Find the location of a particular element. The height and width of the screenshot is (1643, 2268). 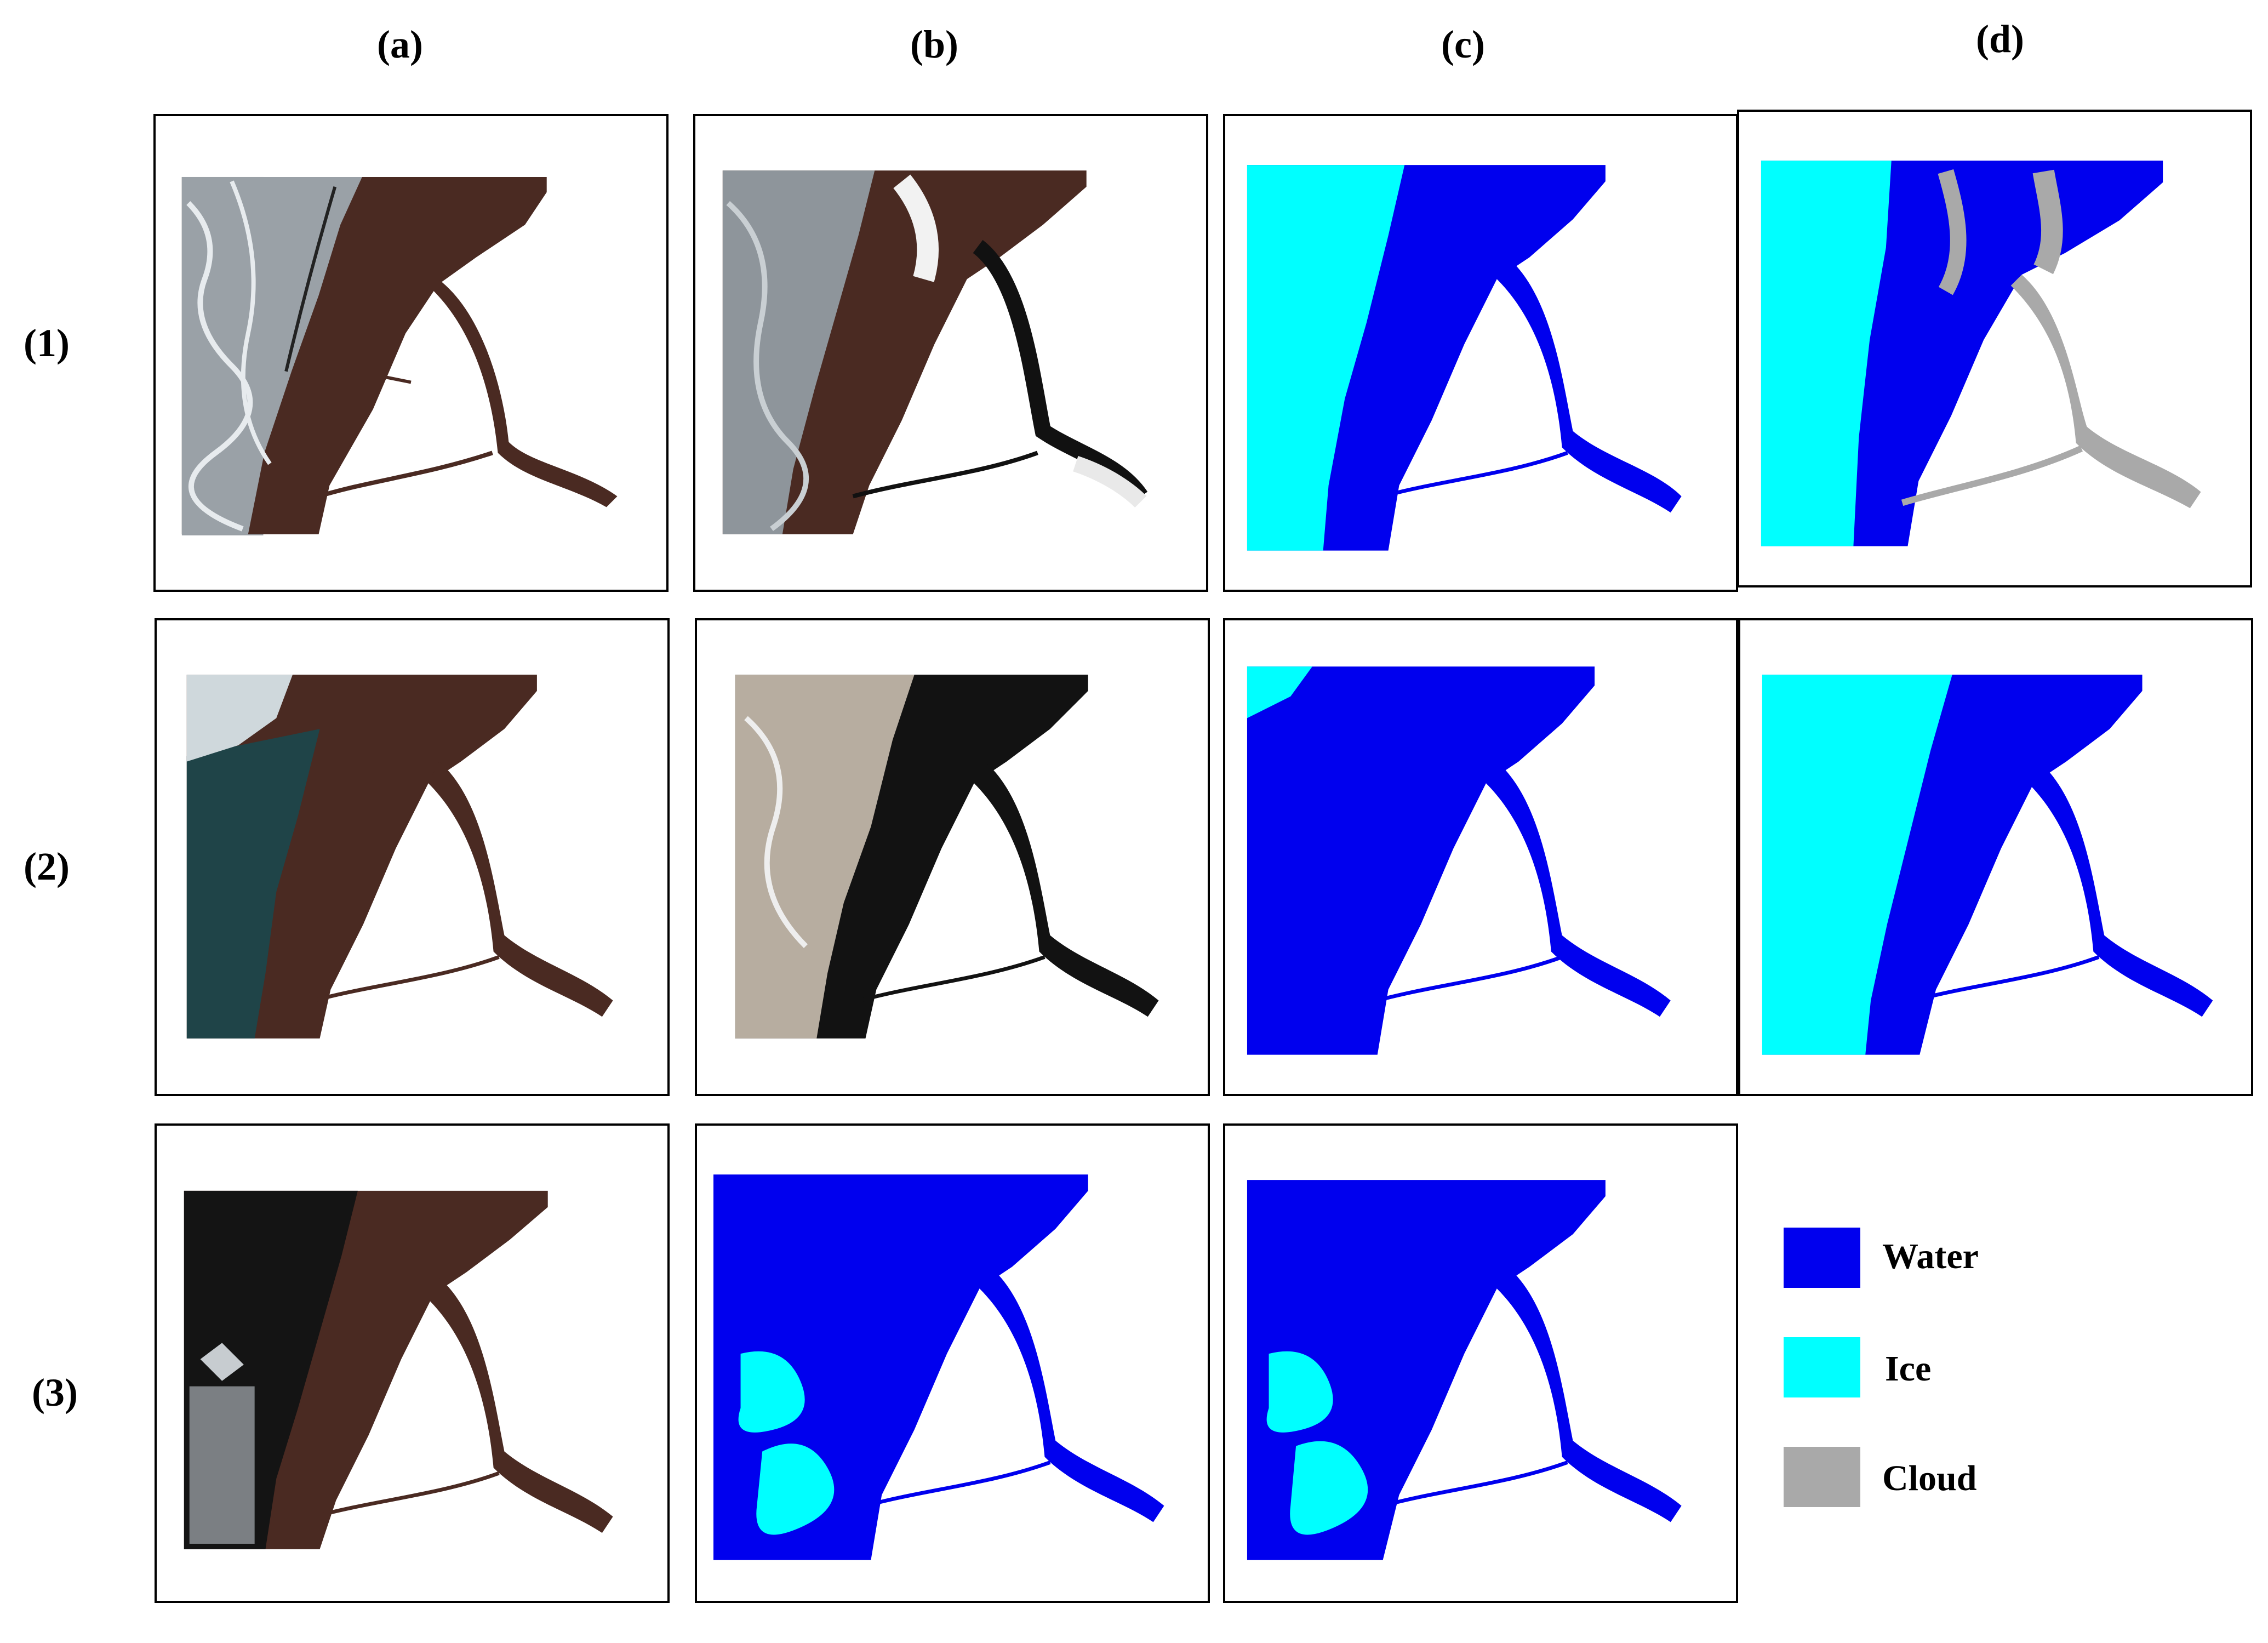

panel-2a is located at coordinates (412, 857).